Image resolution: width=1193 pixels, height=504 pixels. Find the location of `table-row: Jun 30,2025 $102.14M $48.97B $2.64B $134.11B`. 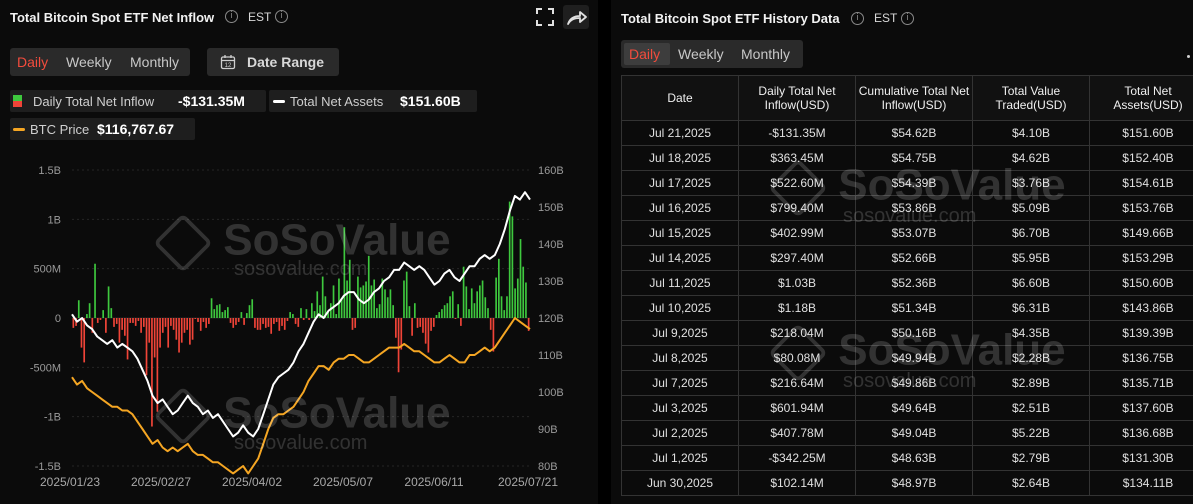

table-row: Jun 30,2025 $102.14M $48.97B $2.64B $134.11B is located at coordinates (907, 483).